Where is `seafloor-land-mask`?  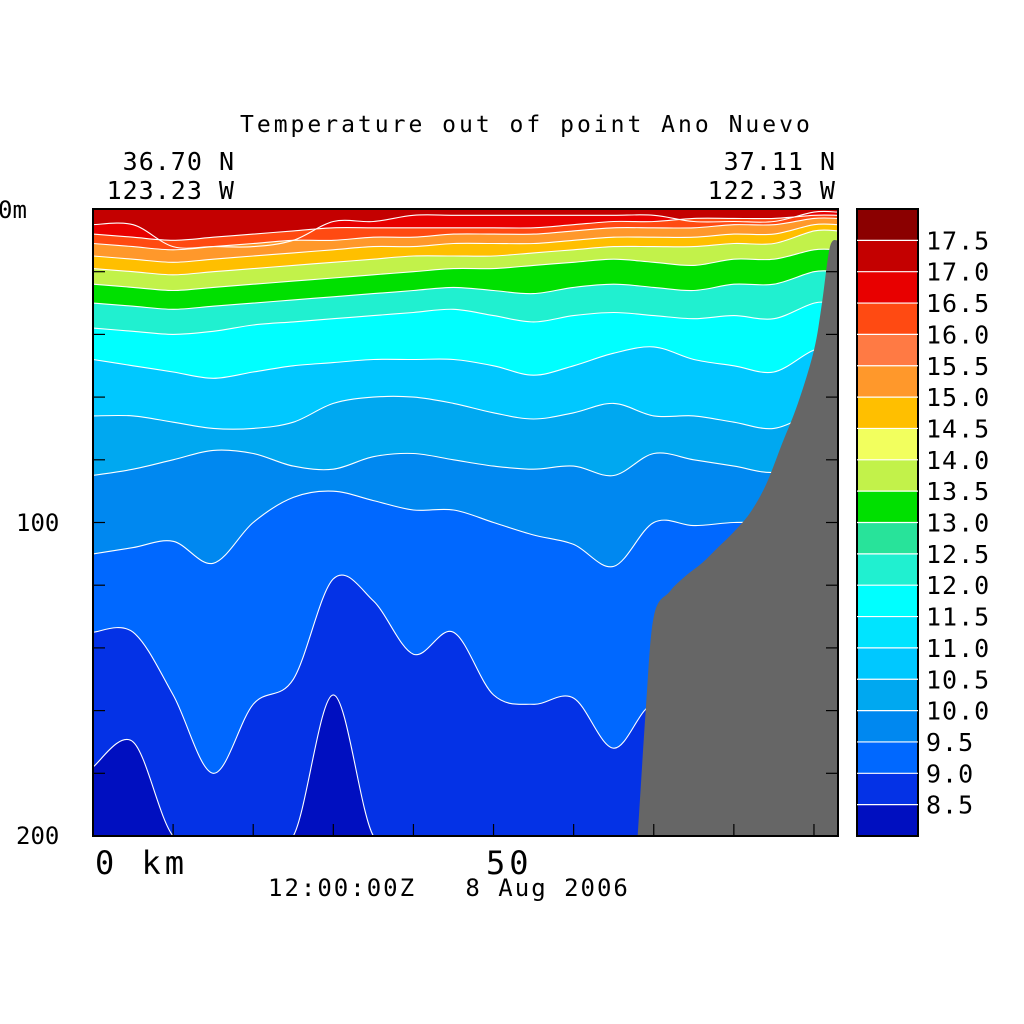
seafloor-land-mask is located at coordinates (737, 537).